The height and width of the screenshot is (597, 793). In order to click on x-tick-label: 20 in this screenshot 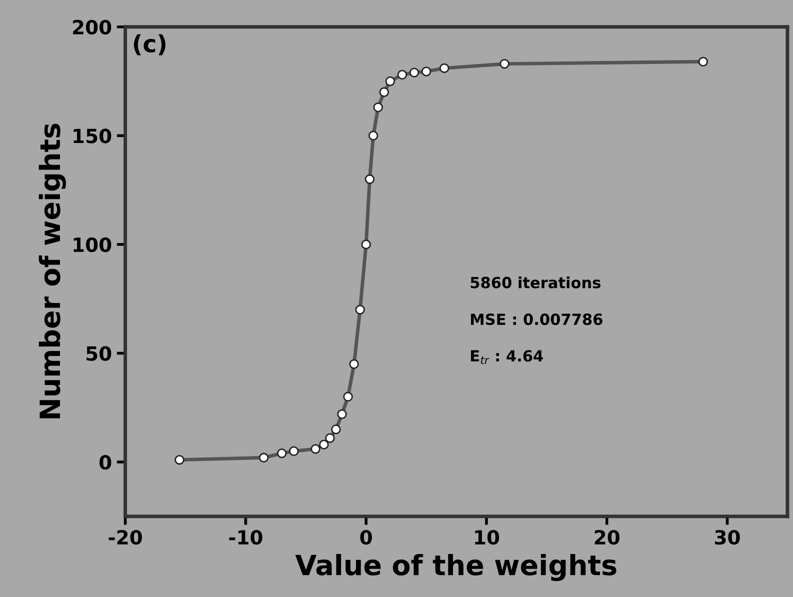, I will do `click(607, 537)`.